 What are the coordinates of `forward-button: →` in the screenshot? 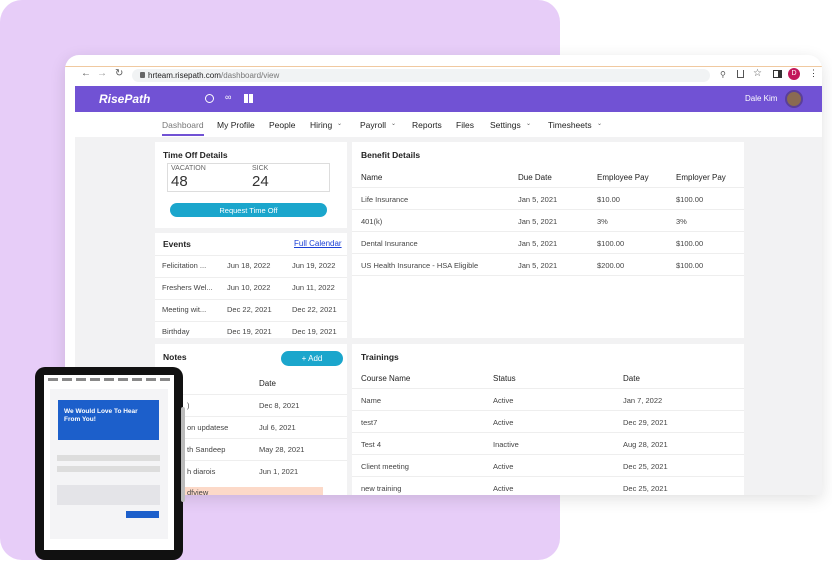 It's located at (102, 73).